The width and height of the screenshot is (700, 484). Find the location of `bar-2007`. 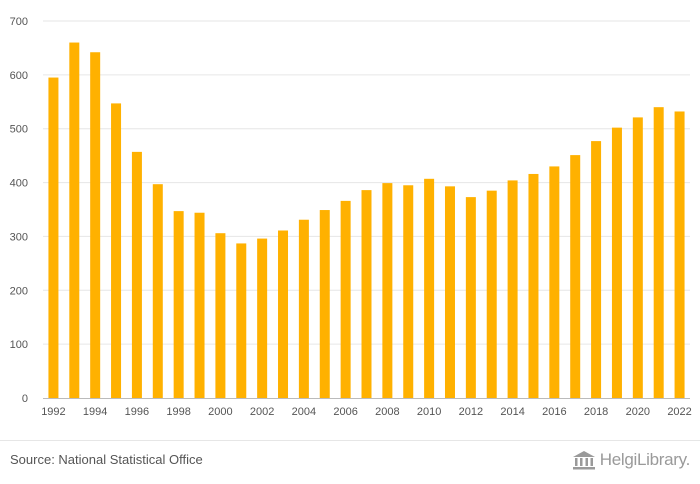

bar-2007 is located at coordinates (366, 294).